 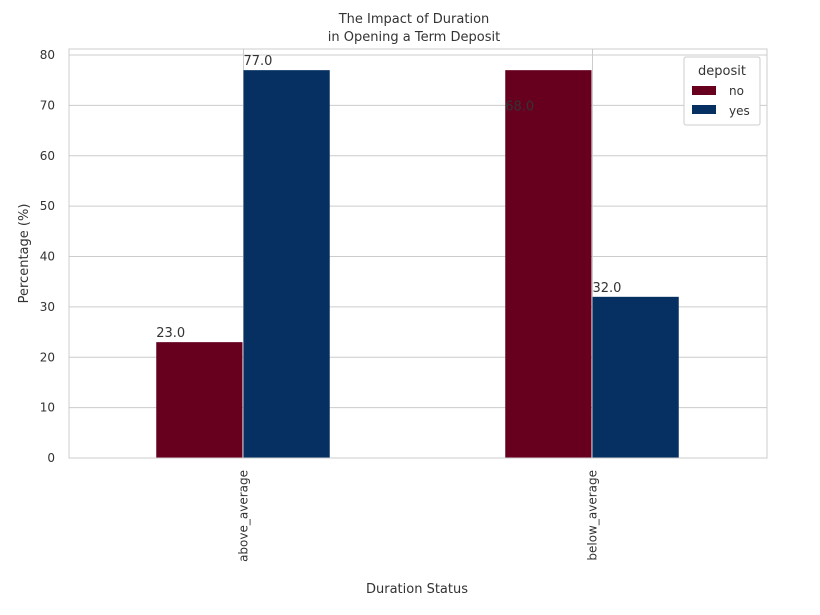 What do you see at coordinates (704, 90) in the screenshot?
I see `legend-swatch-no` at bounding box center [704, 90].